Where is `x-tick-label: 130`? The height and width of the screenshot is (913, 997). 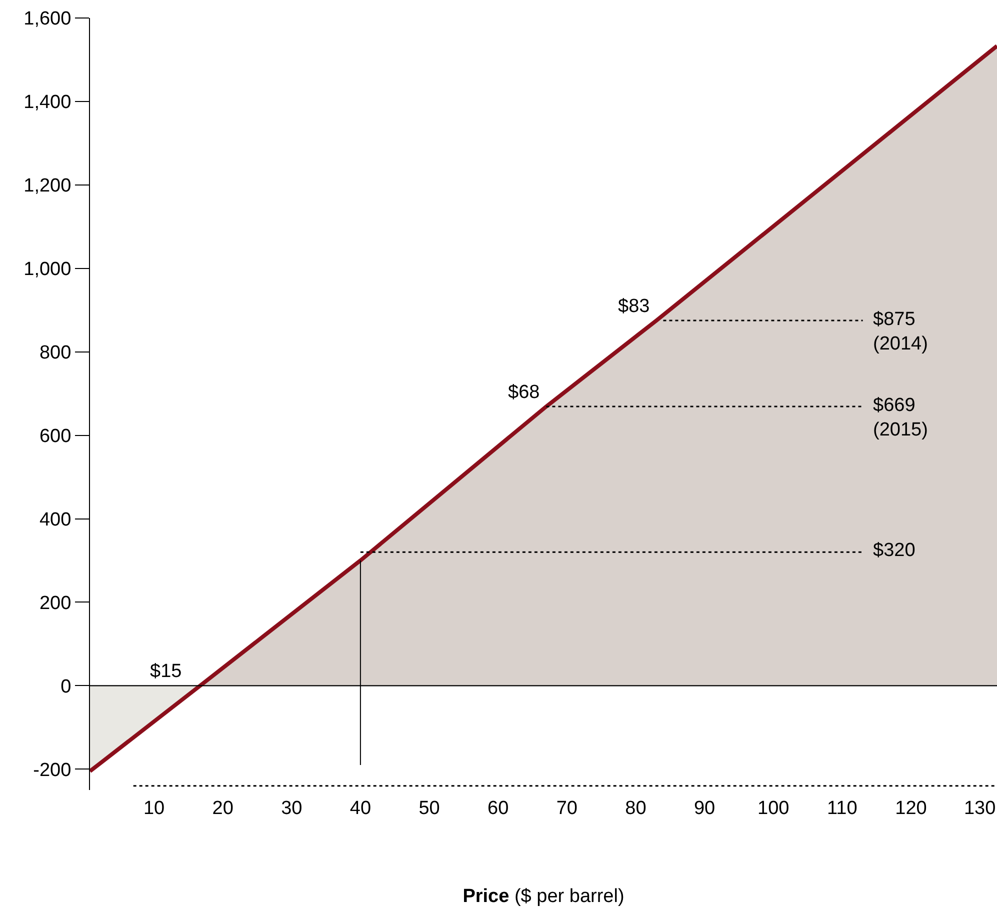 x-tick-label: 130 is located at coordinates (980, 808).